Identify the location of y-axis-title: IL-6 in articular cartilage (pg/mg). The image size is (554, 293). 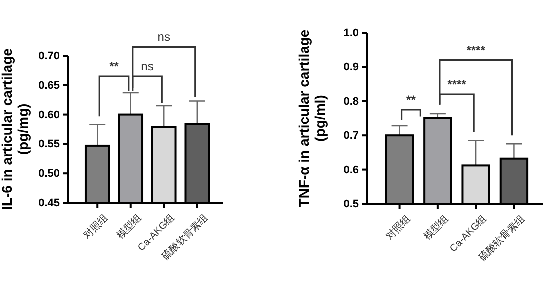
(16, 129).